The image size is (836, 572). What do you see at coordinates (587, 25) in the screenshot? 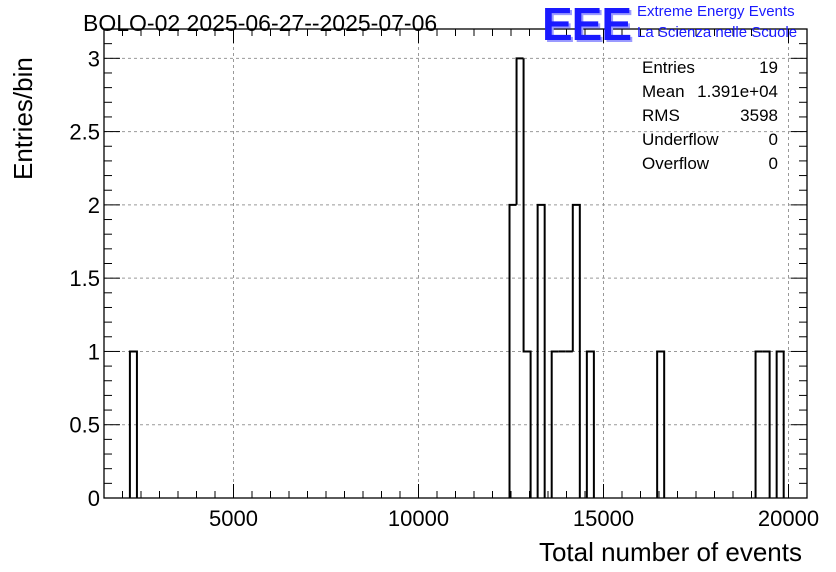
I see `eee-logo: EEE` at bounding box center [587, 25].